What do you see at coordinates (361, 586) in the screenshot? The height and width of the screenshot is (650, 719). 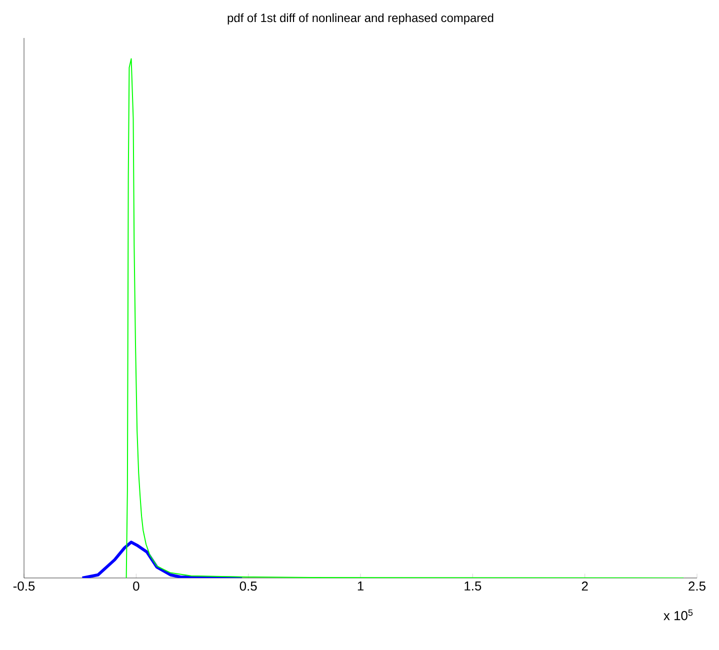 I see `x-tick-label: 1` at bounding box center [361, 586].